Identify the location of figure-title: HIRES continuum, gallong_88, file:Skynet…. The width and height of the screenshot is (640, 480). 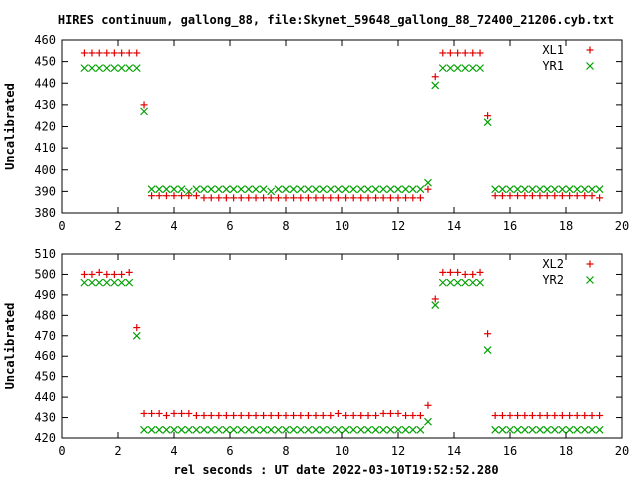
(336, 20).